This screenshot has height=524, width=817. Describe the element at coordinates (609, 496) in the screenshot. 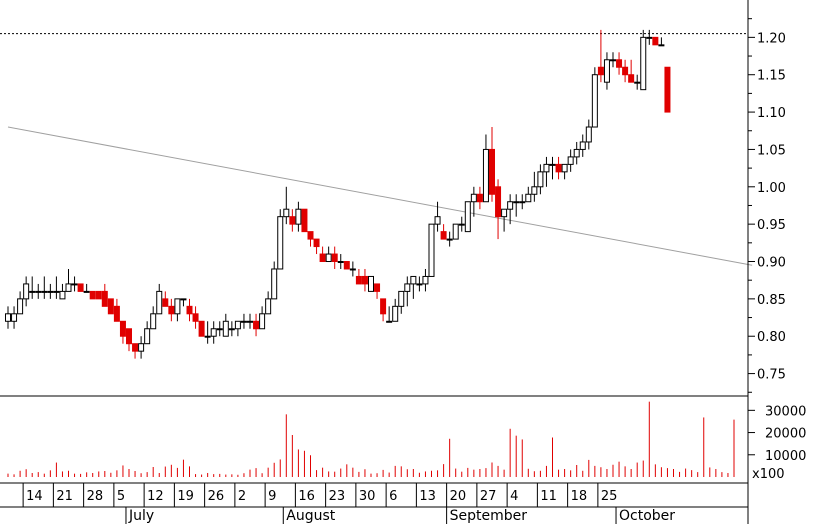

I see `day-tick-label: 25` at that location.